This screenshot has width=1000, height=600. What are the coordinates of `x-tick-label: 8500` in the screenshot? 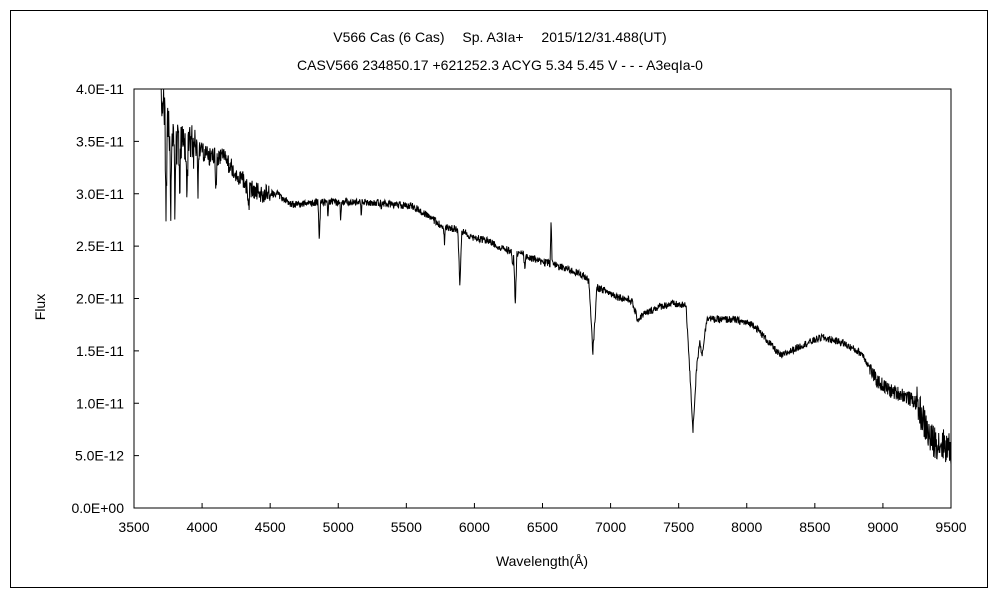 It's located at (814, 527).